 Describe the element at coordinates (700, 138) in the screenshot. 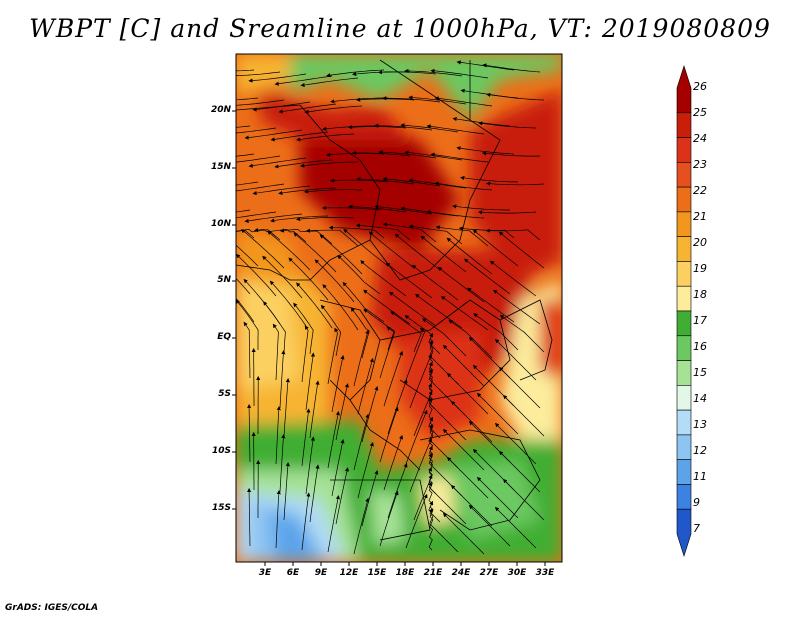

I see `colorbar-label: 24` at that location.